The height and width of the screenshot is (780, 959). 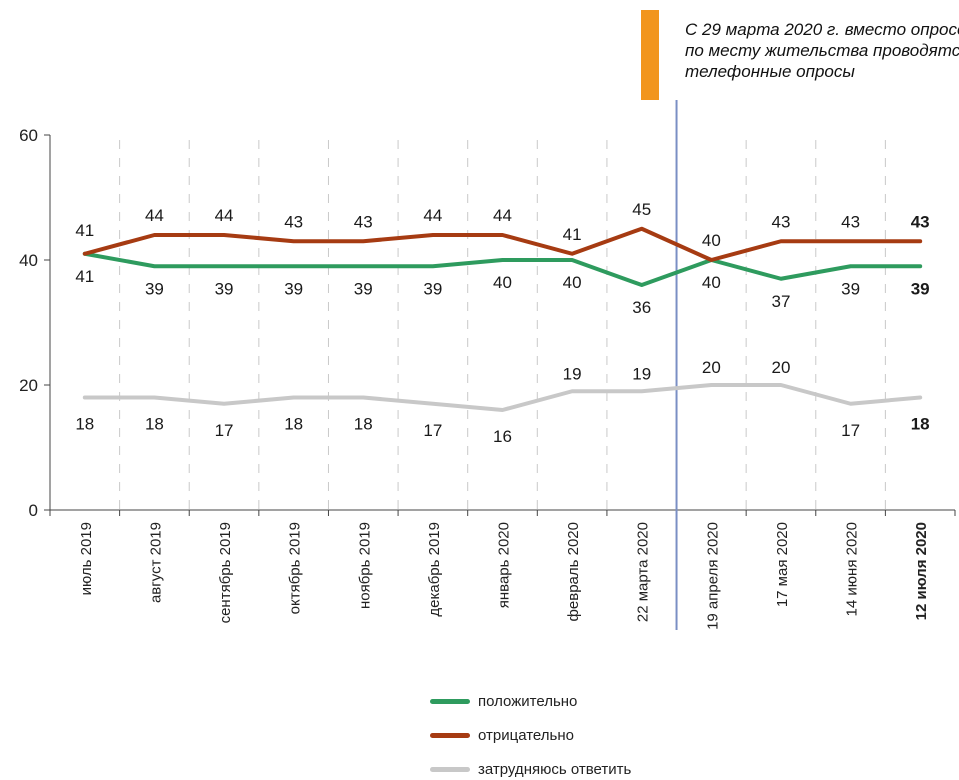 What do you see at coordinates (852, 569) in the screenshot?
I see `x-tick-label: 14 июня 2020` at bounding box center [852, 569].